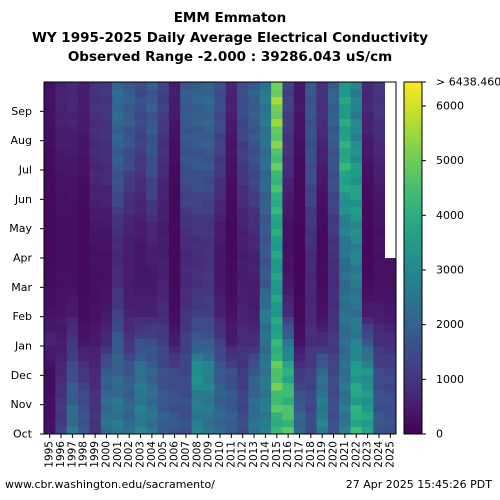  Describe the element at coordinates (20, 228) in the screenshot. I see `y-tick-label-may: May` at that location.